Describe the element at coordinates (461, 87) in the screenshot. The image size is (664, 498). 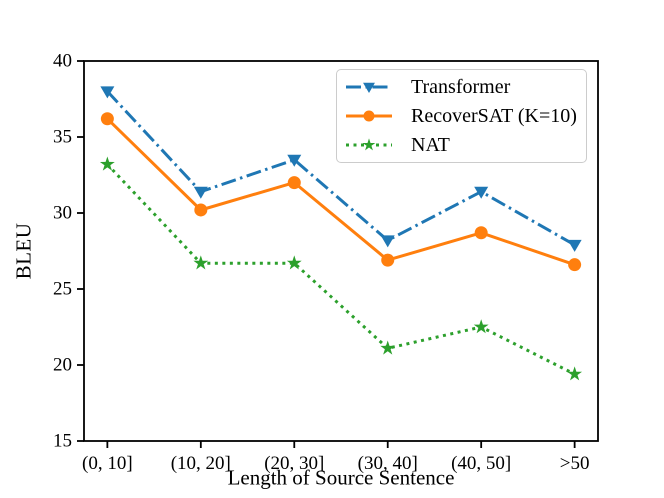
I see `legend-label-transformer: Transformer` at that location.